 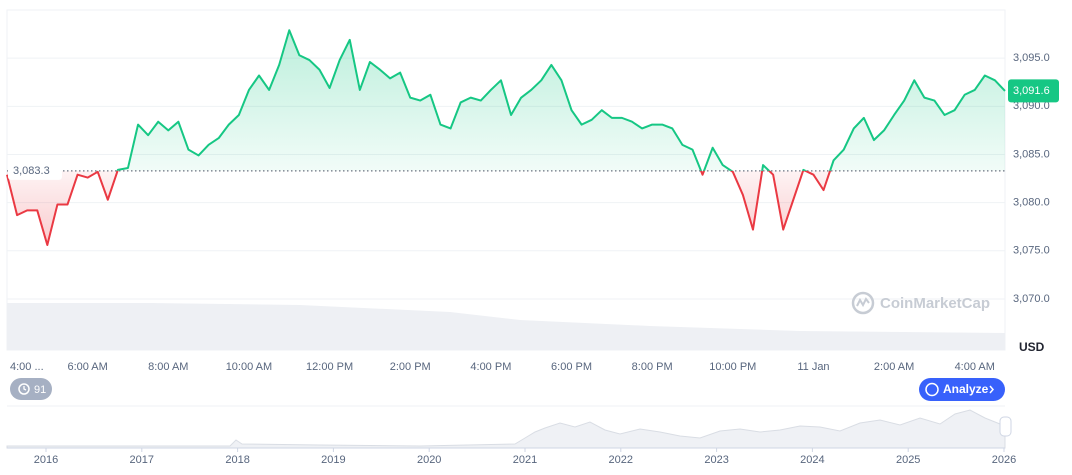 I want to click on baseline-label-bg, so click(x=35, y=170).